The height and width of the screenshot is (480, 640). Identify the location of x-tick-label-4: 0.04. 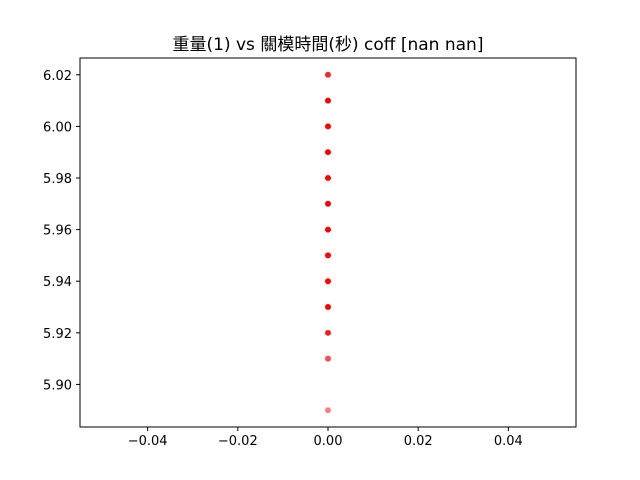
(508, 441).